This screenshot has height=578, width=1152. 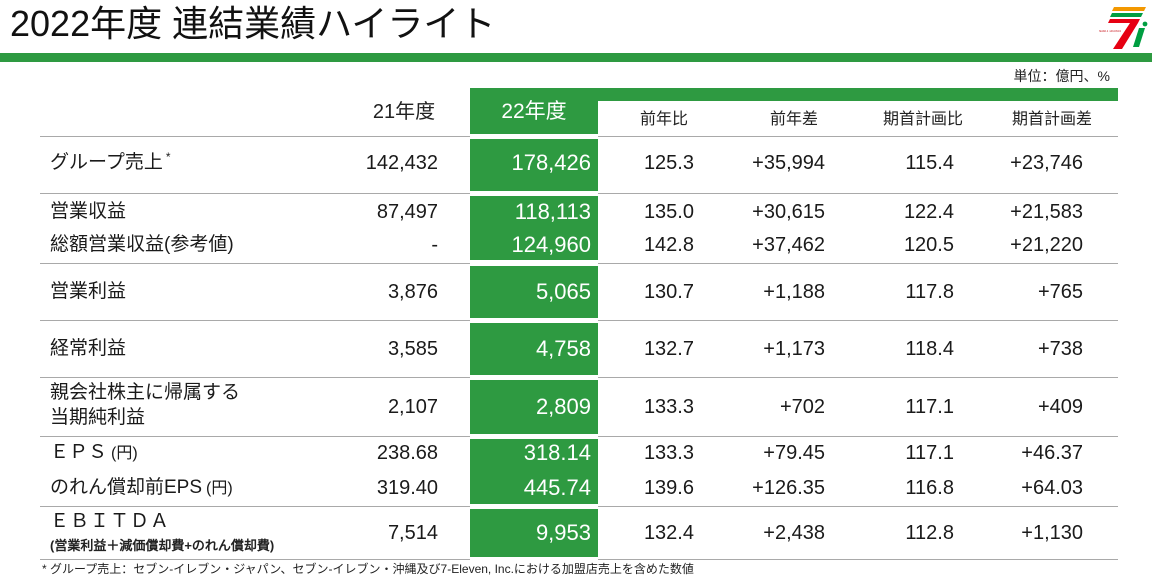 What do you see at coordinates (1060, 292) in the screenshot?
I see `cell-plan-diff: +765` at bounding box center [1060, 292].